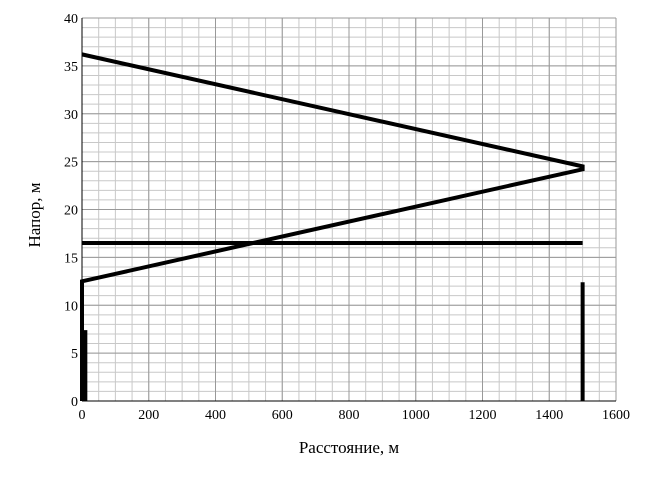  What do you see at coordinates (71, 211) in the screenshot?
I see `y-tick-label: 20` at bounding box center [71, 211].